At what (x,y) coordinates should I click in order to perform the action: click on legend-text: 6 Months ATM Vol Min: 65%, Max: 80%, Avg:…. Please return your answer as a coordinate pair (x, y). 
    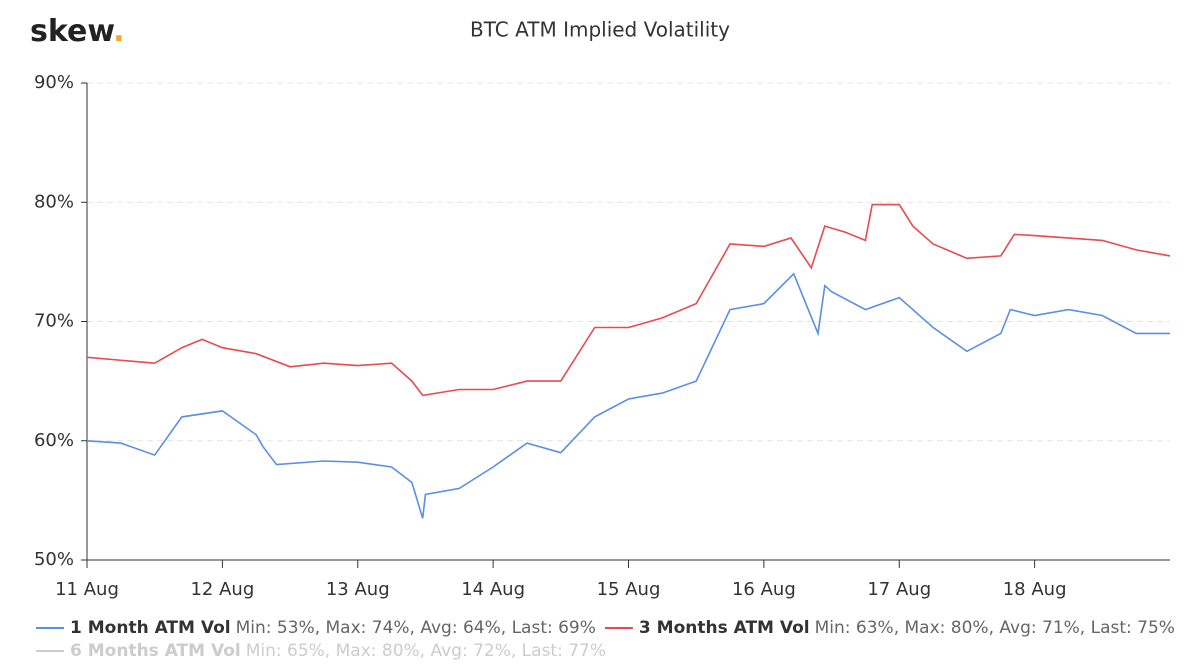
    Looking at the image, I should click on (338, 651).